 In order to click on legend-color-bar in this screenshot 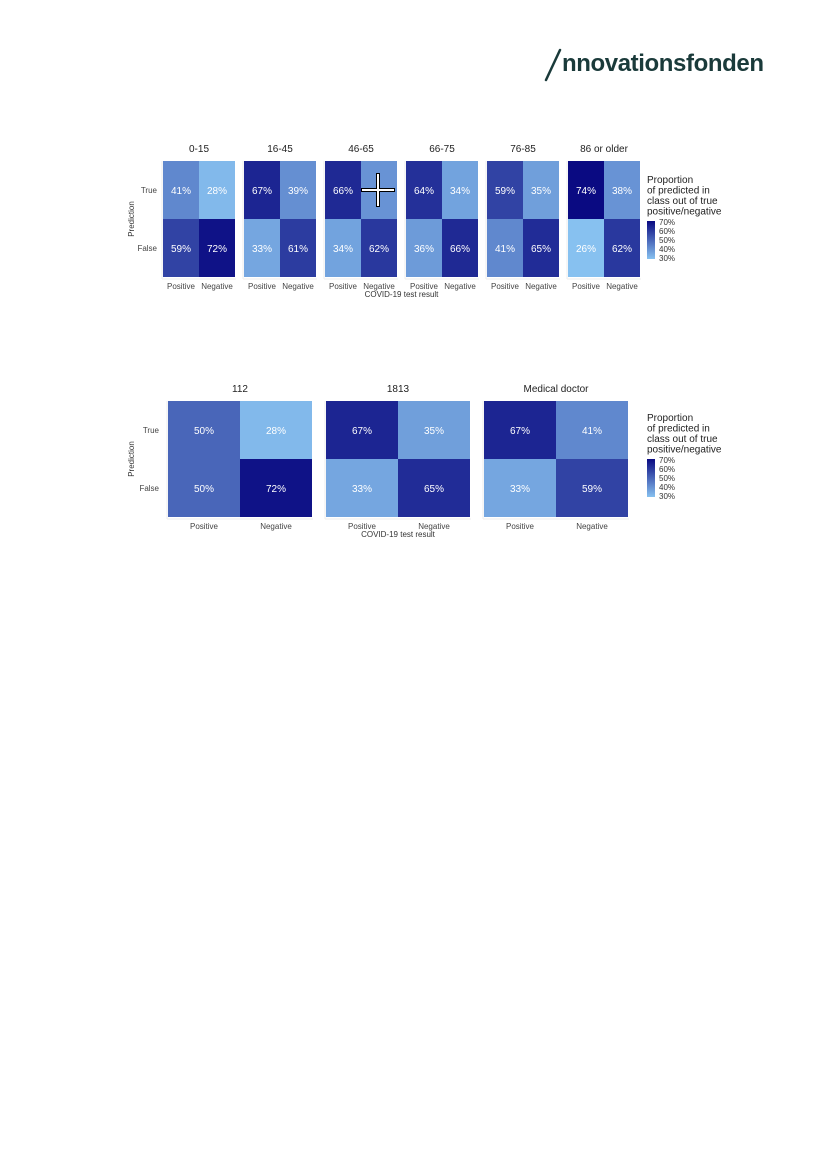, I will do `click(651, 478)`.